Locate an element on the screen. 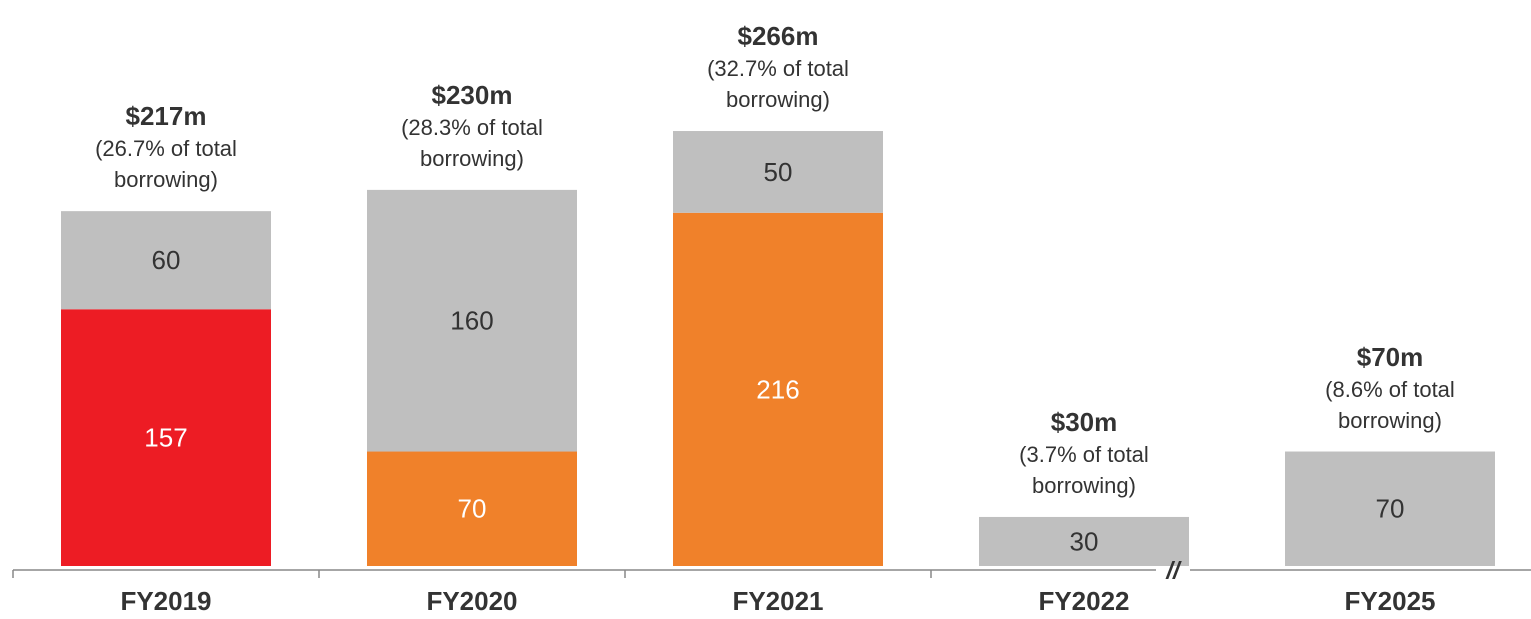 This screenshot has height=619, width=1531. segment-label: 60 is located at coordinates (166, 260).